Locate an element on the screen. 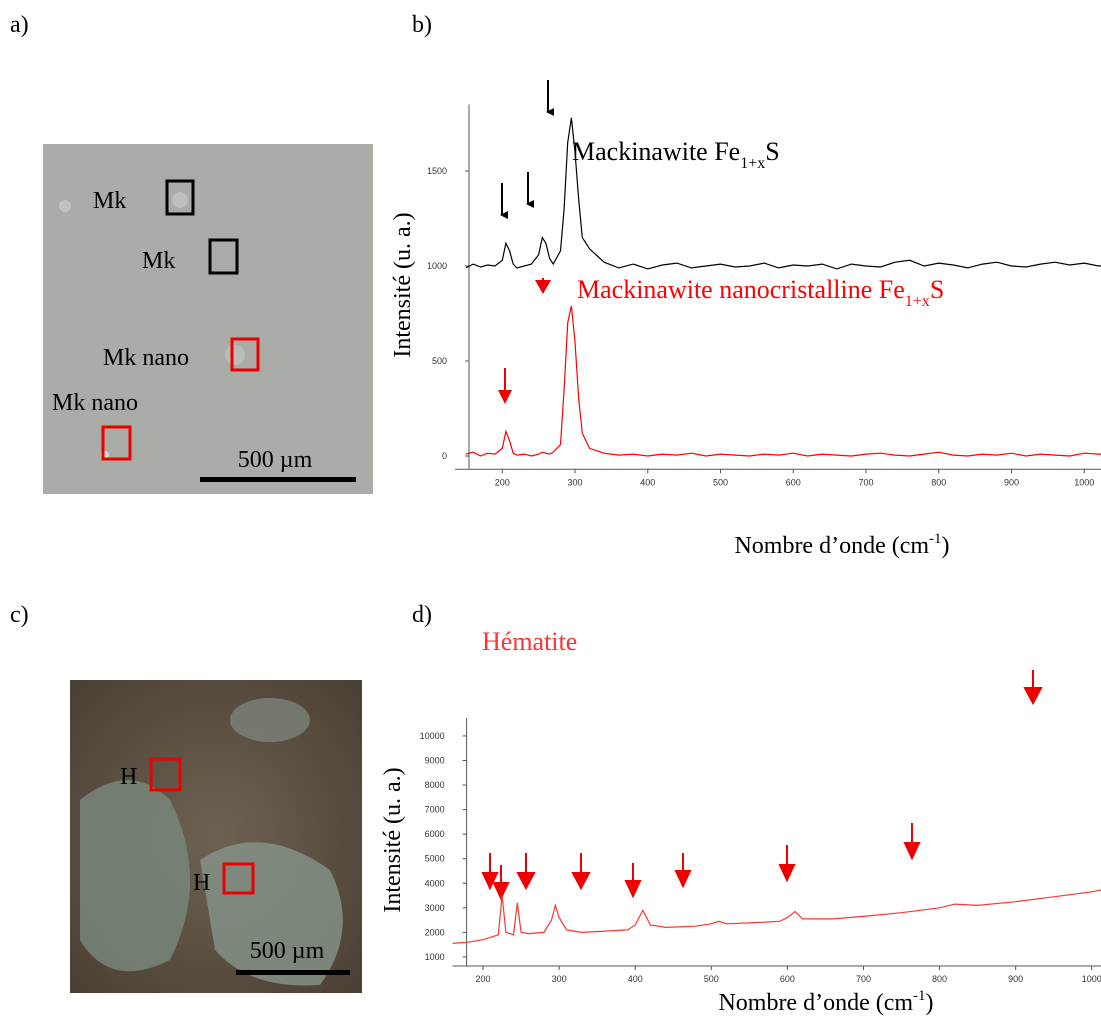 The image size is (1101, 1034). y-tick-label: 8000 is located at coordinates (435, 785).